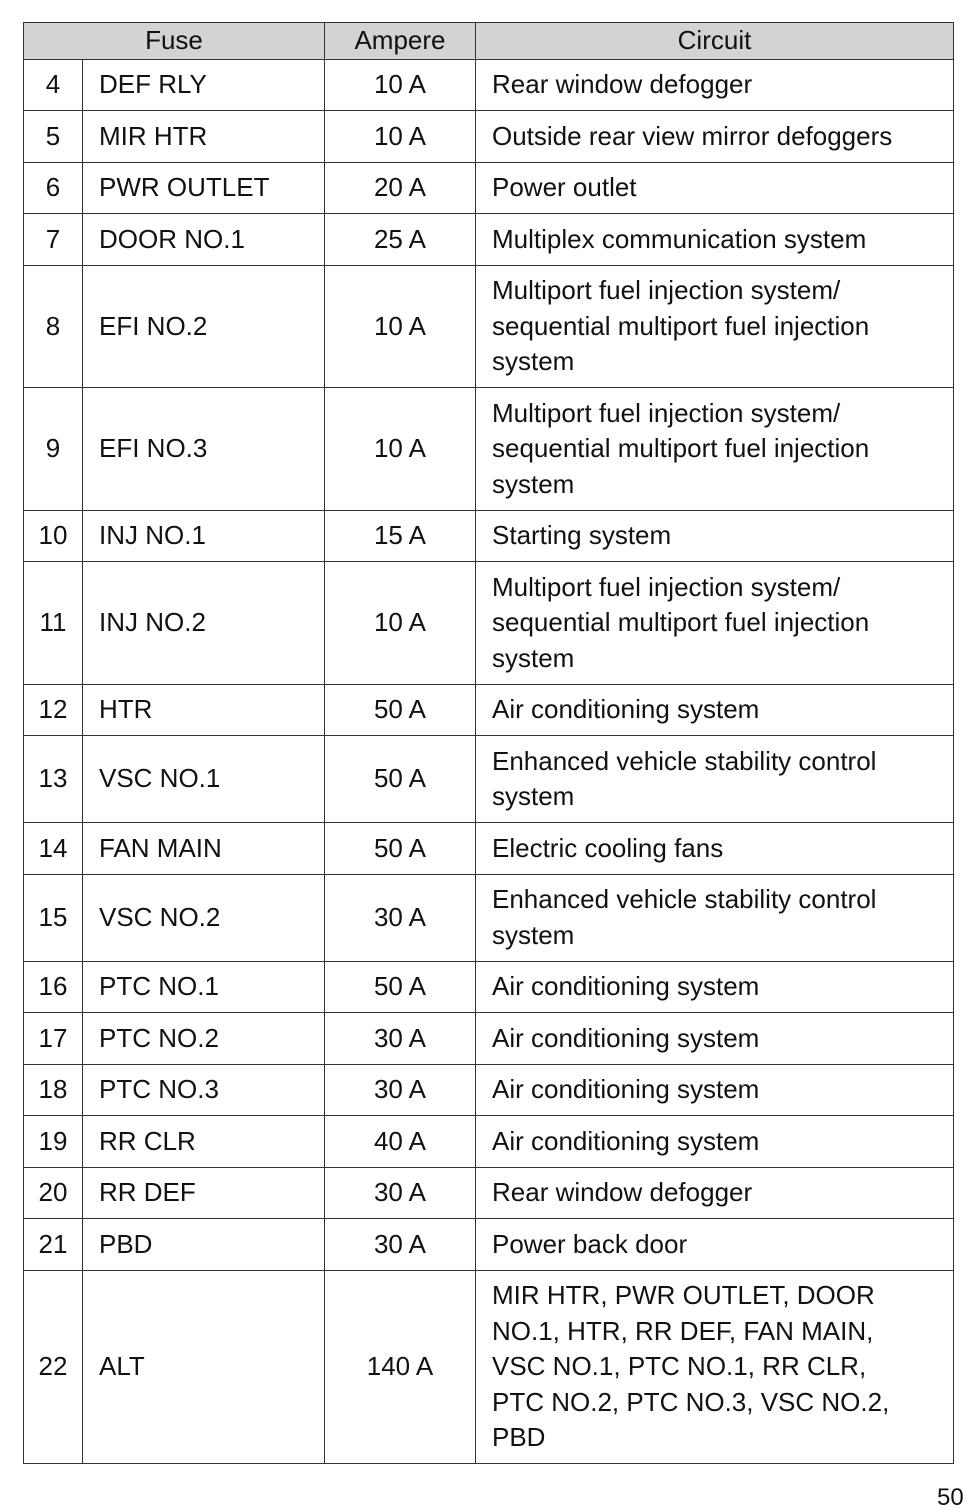 The height and width of the screenshot is (1512, 967). I want to click on fuse-number: 19, so click(53, 1141).